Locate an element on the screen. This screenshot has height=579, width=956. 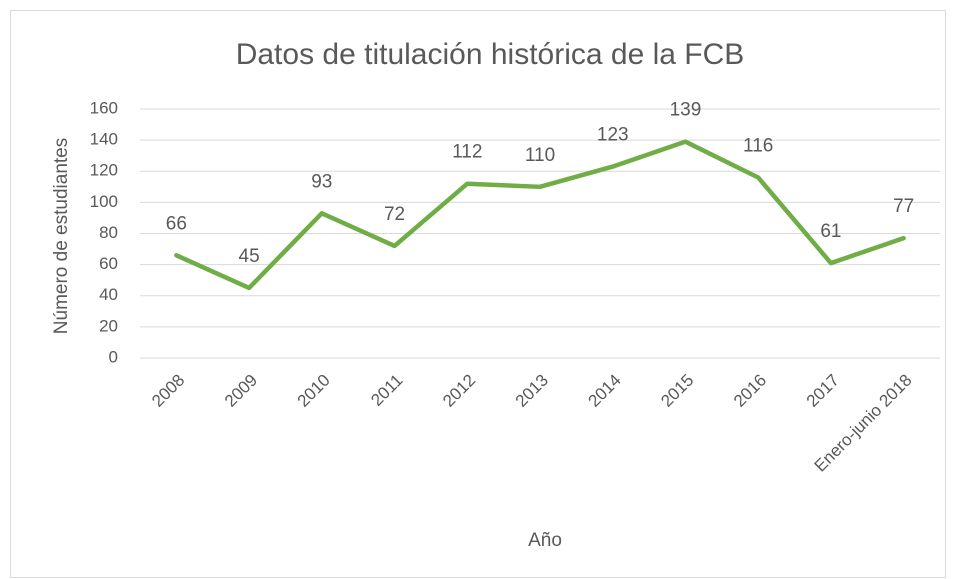
y-axis-label: Número de estudiantes is located at coordinates (61, 236).